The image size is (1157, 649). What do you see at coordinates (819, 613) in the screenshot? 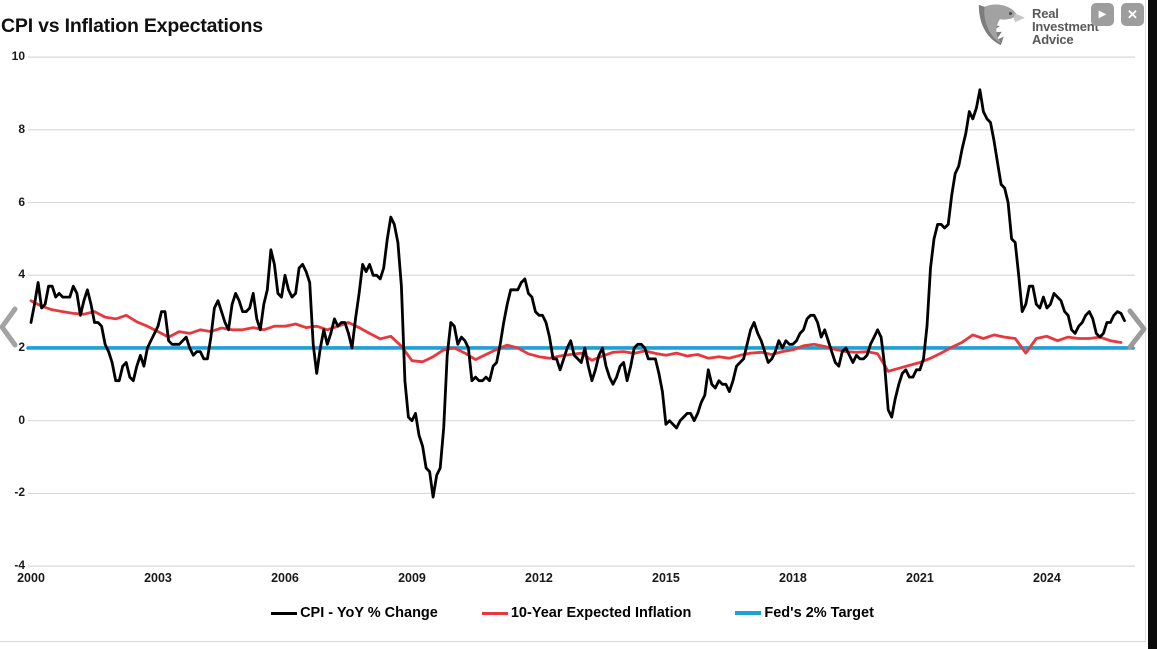
I see `legend-label-fed-target: Fed's 2% Target` at bounding box center [819, 613].